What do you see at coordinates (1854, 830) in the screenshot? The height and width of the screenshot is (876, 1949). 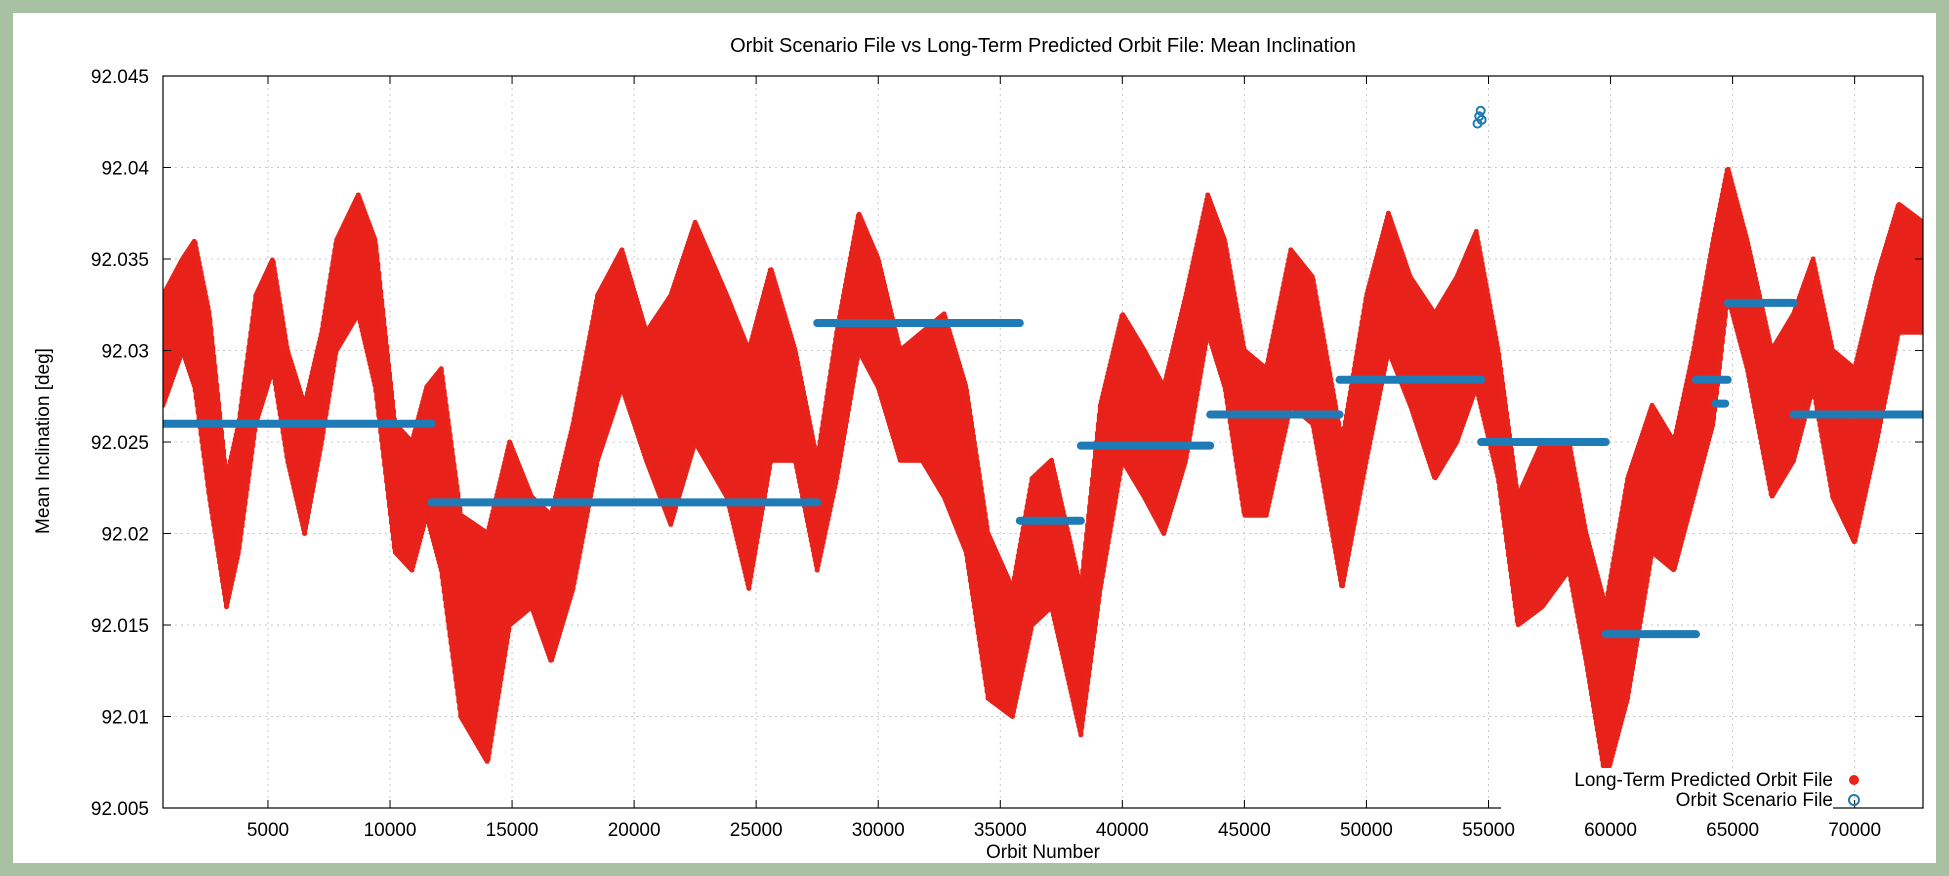 I see `x-tick-label: 70000` at bounding box center [1854, 830].